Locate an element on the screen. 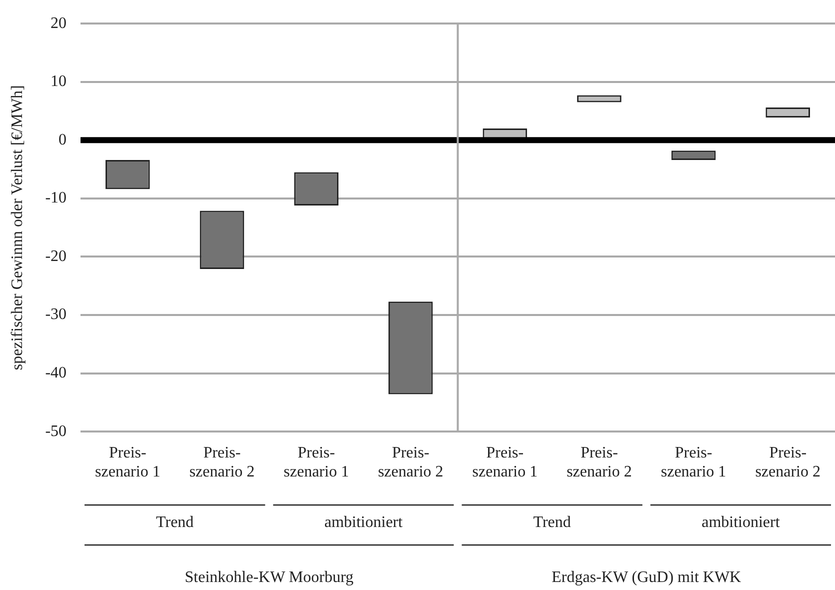 This screenshot has height=590, width=835. text: Erdgas-KW (GuD) mit KWK is located at coordinates (647, 577).